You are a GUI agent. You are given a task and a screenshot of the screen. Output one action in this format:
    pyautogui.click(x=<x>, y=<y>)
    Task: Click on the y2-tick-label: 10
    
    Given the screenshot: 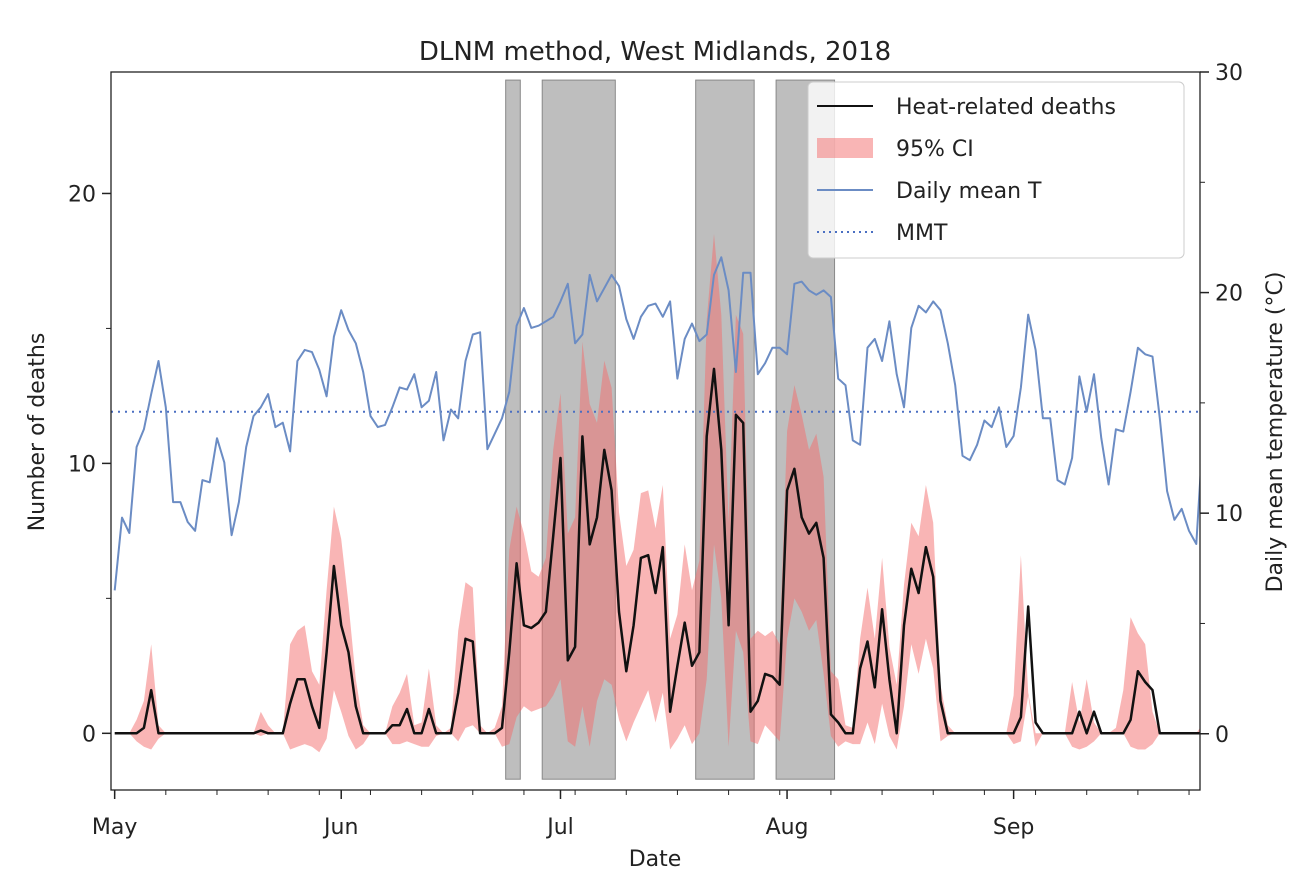 What is the action you would take?
    pyautogui.click(x=1229, y=514)
    